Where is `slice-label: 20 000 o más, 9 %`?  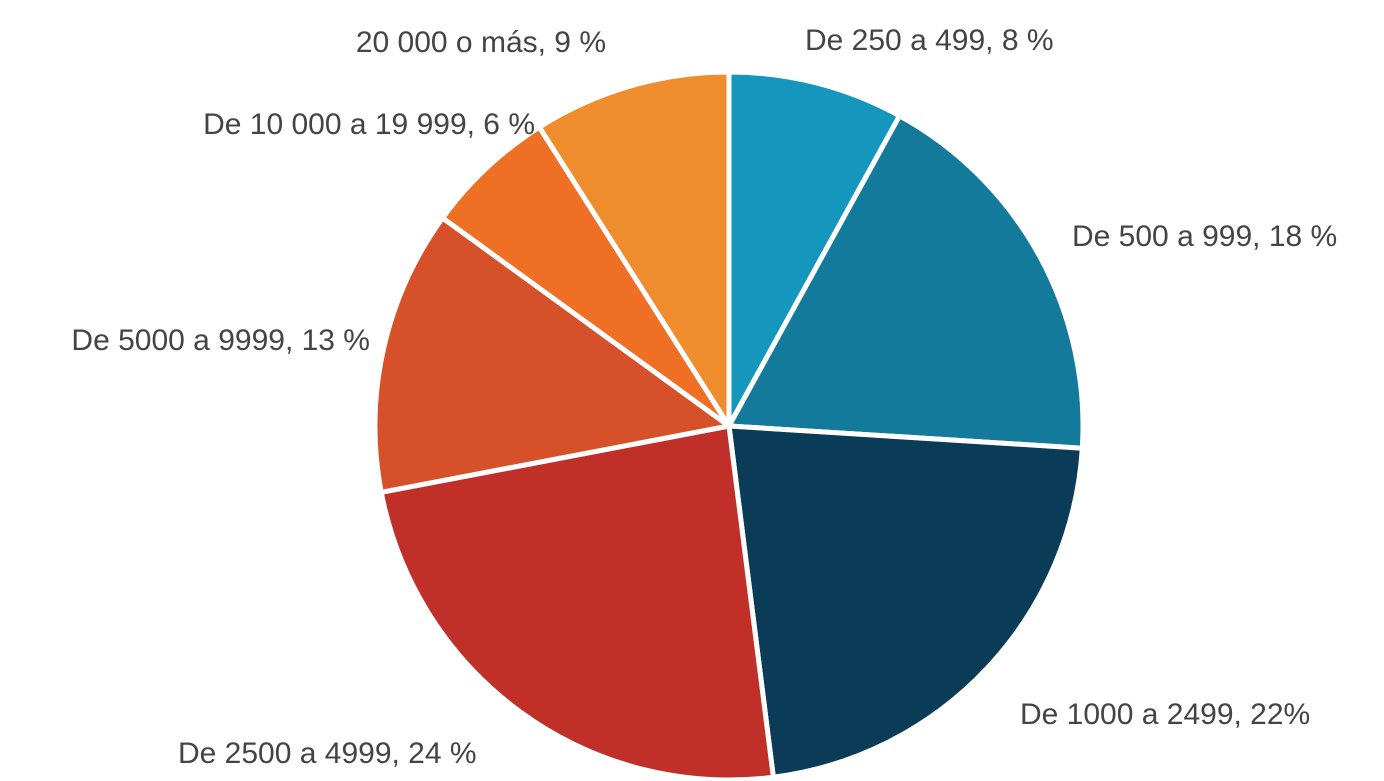 slice-label: 20 000 o más, 9 % is located at coordinates (481, 42).